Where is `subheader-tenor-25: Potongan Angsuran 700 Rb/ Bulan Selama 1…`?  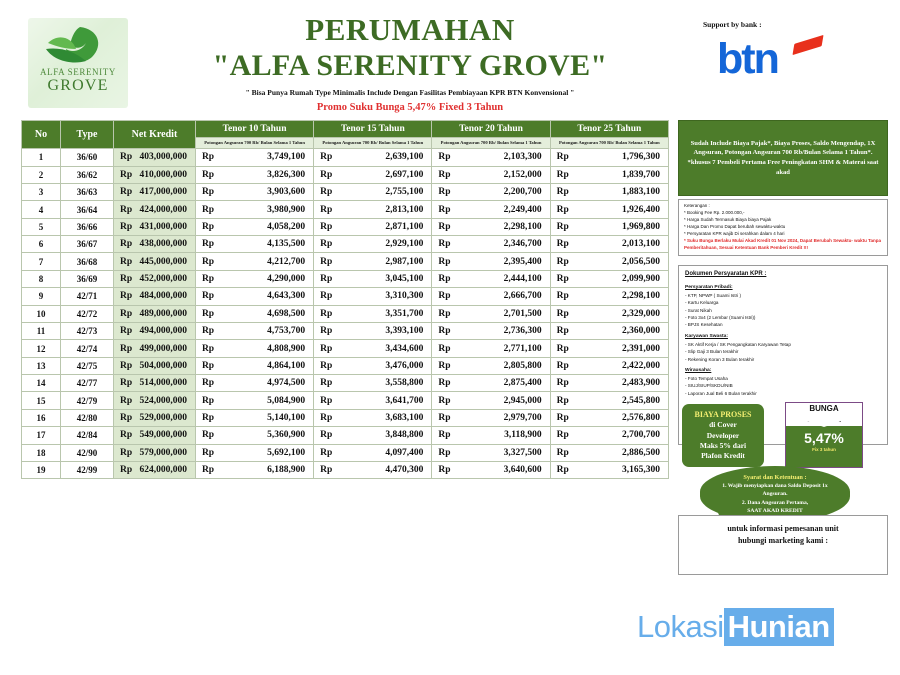 subheader-tenor-25: Potongan Angsuran 700 Rb/ Bulan Selama 1… is located at coordinates (609, 143).